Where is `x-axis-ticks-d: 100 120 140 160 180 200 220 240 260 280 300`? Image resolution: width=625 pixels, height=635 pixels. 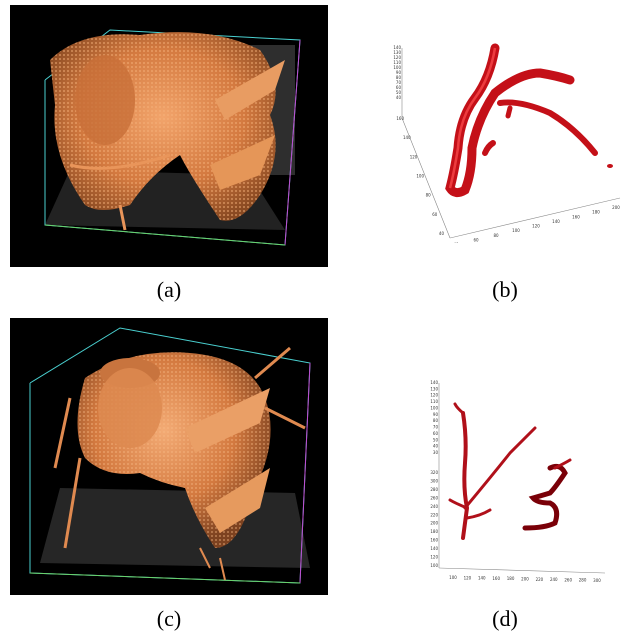 x-axis-ticks-d: 100 120 140 160 180 200 220 240 260 280 300 is located at coordinates (525, 579).